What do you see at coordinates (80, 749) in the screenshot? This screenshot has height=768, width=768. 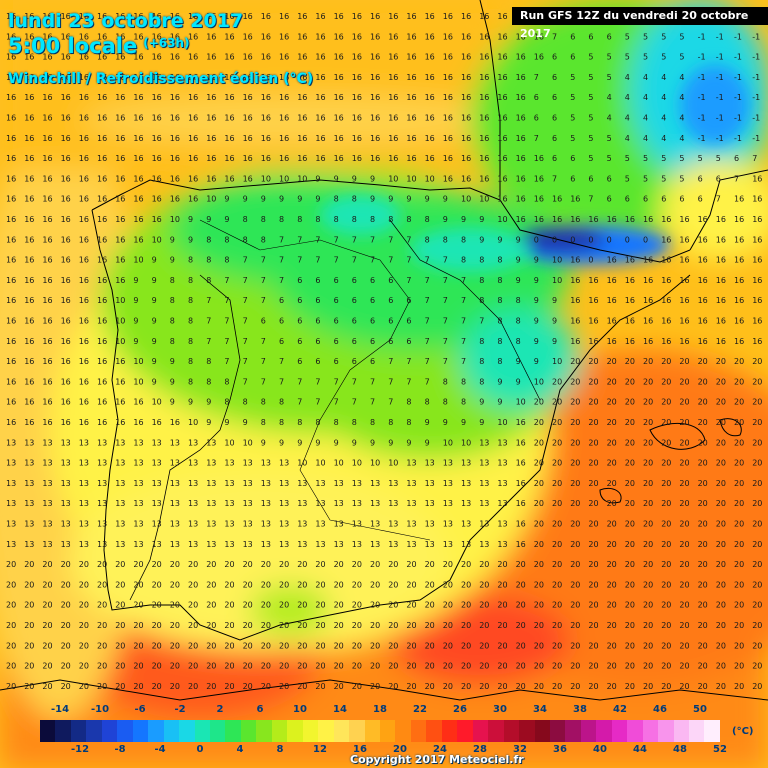 I see `legend-tick-label: -12` at bounding box center [80, 749].